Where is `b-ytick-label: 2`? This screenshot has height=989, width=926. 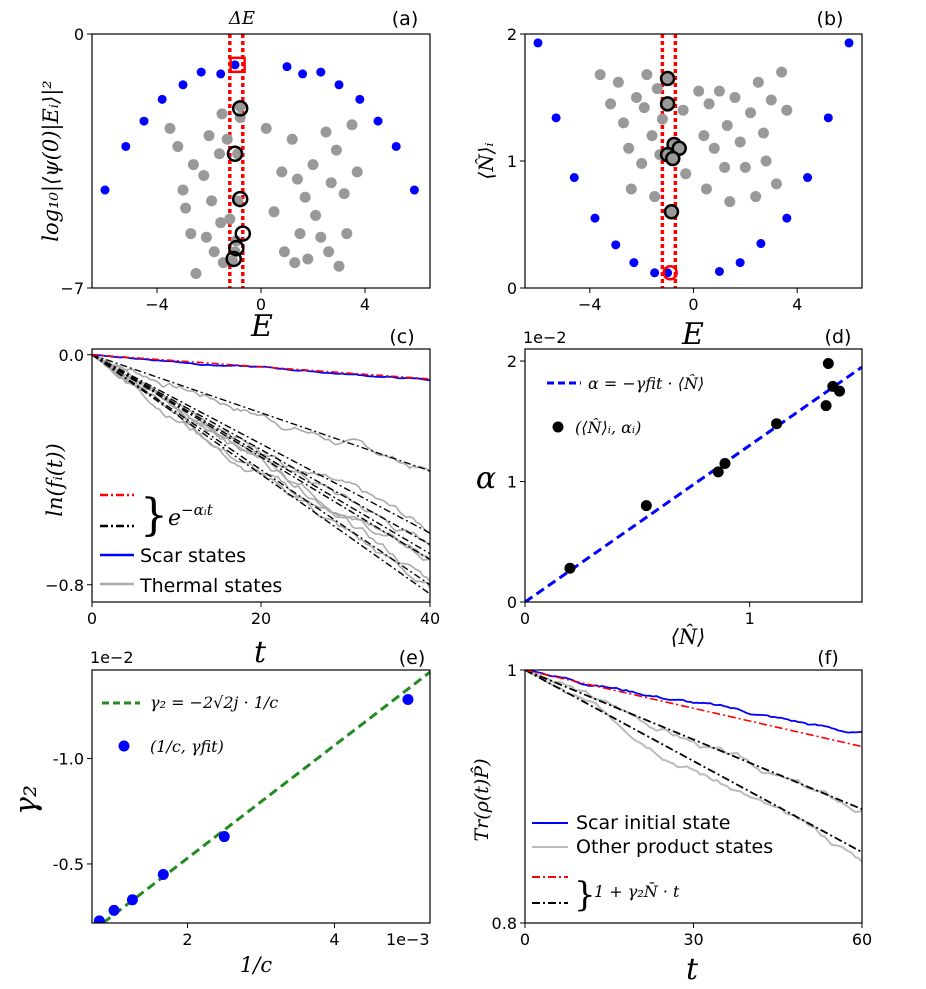
b-ytick-label: 2 is located at coordinates (512, 34).